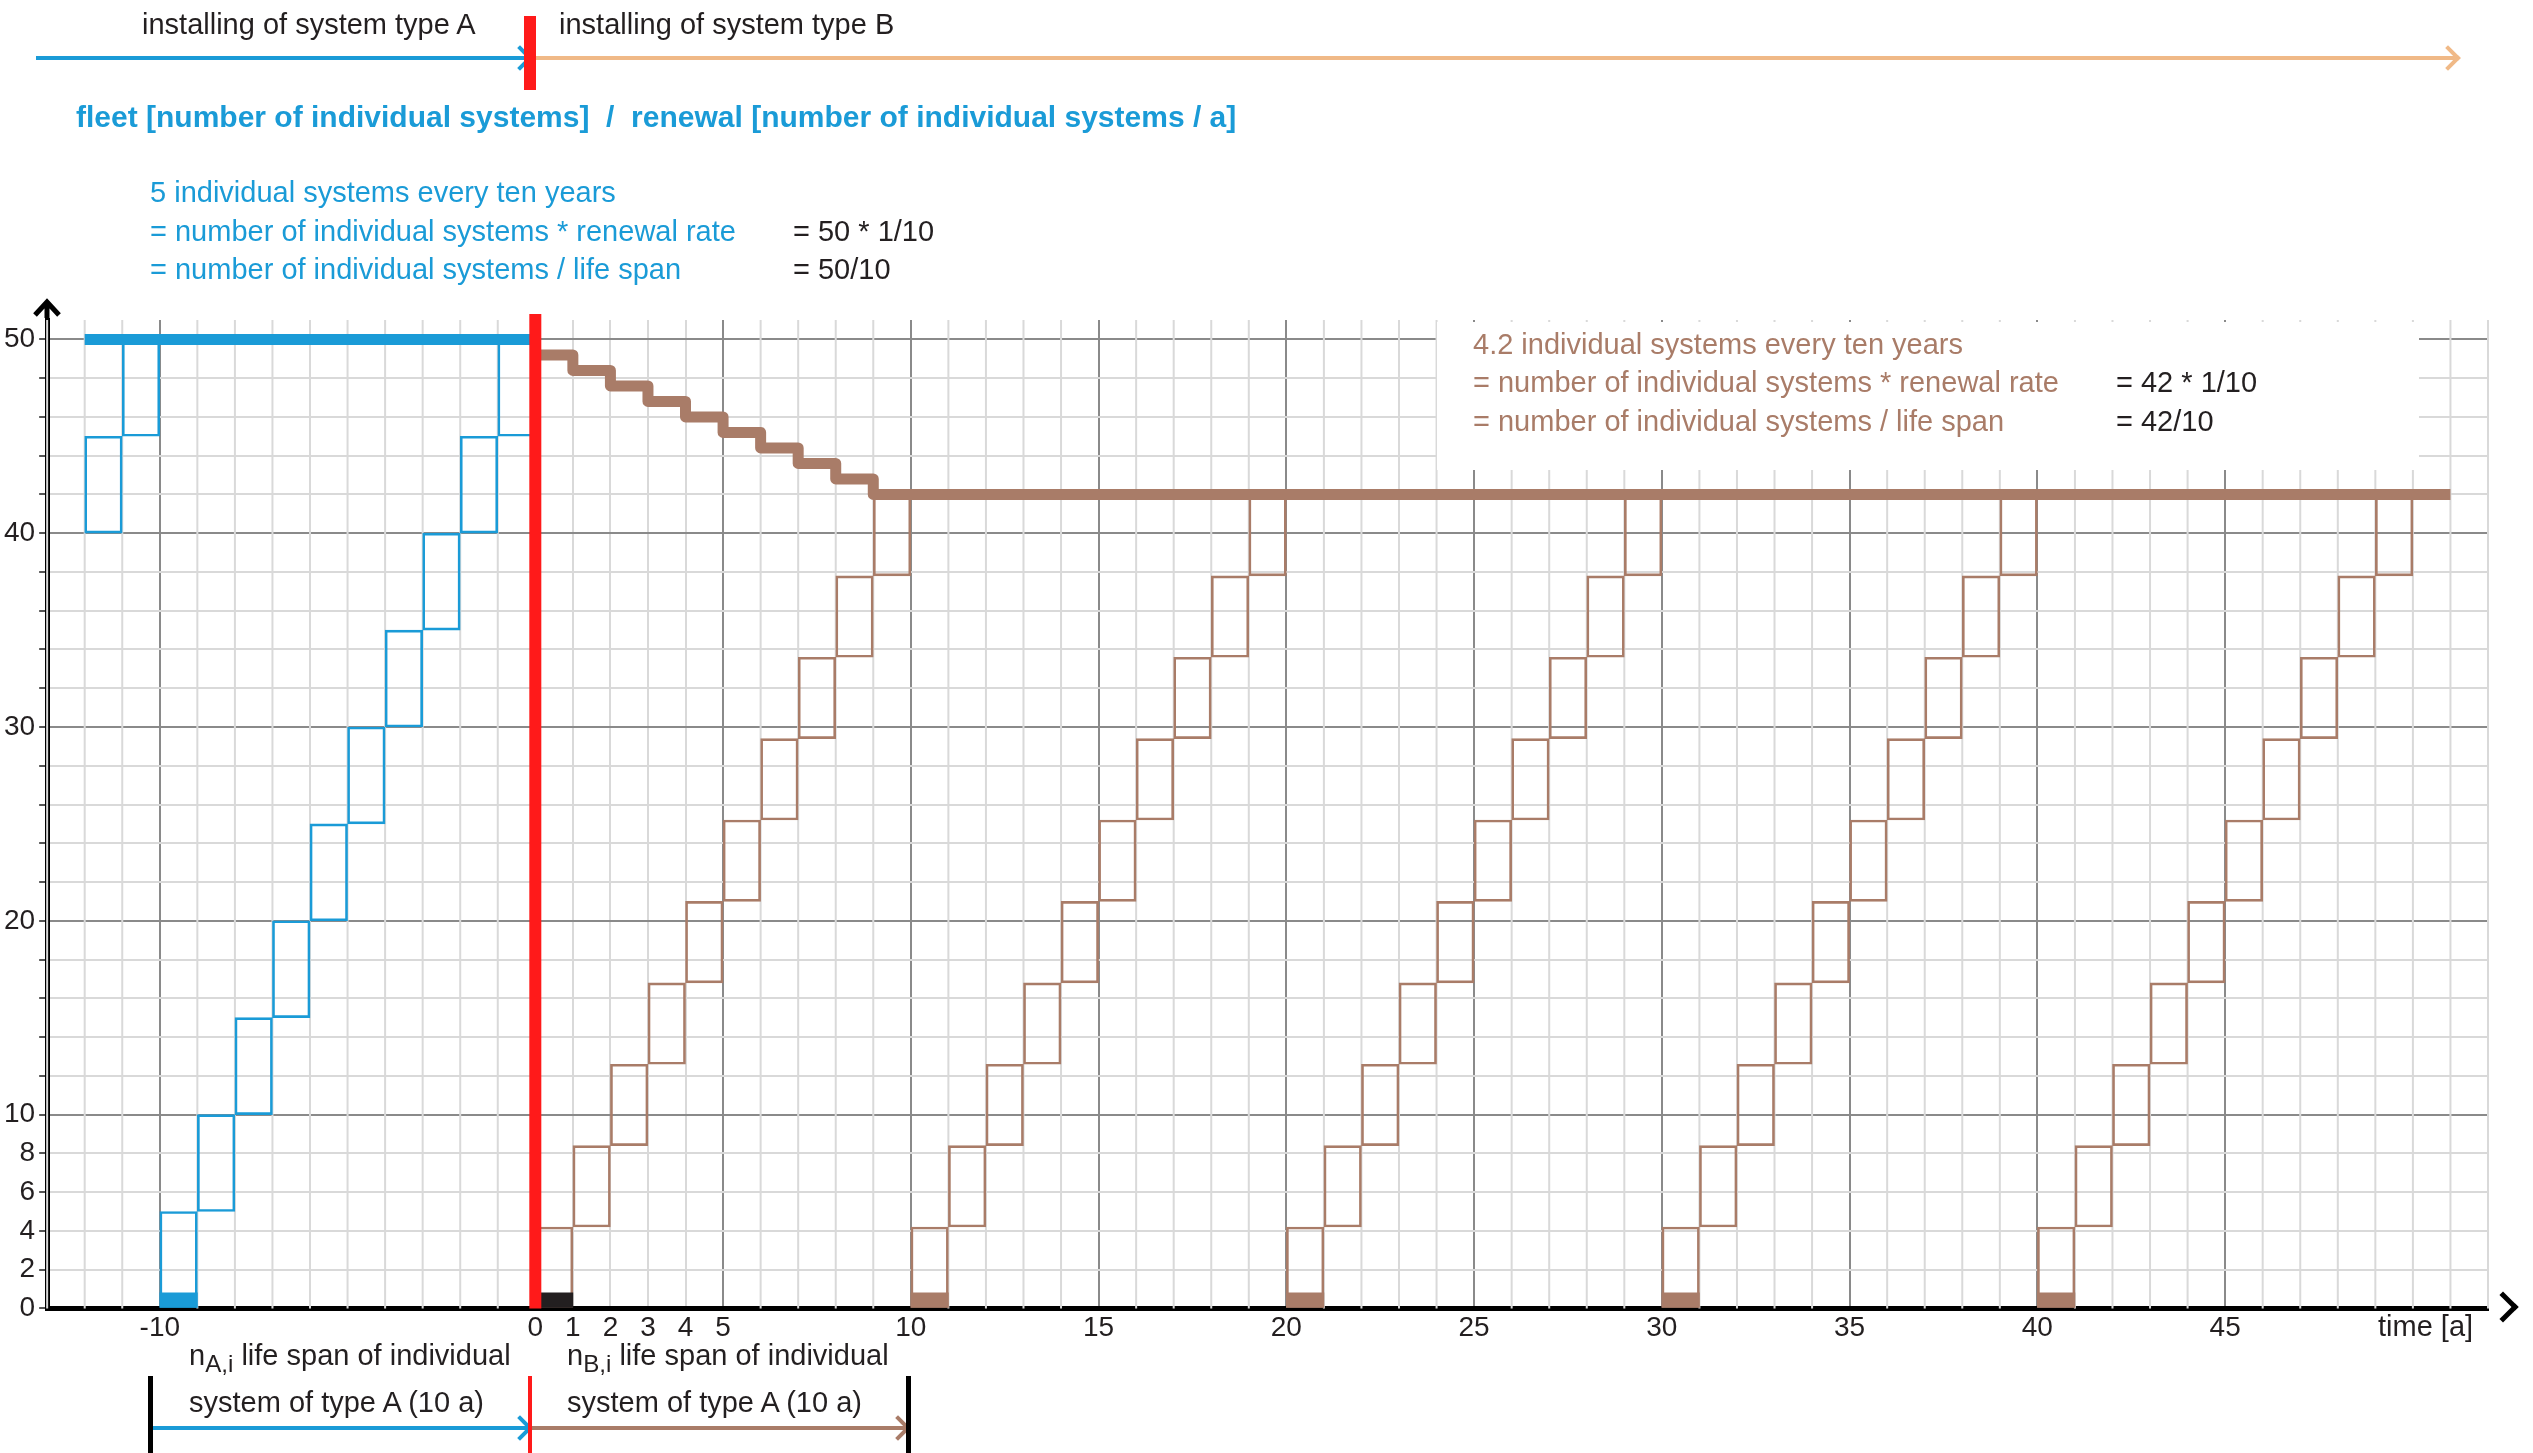 The height and width of the screenshot is (1453, 2533). Describe the element at coordinates (656, 117) in the screenshot. I see `text: fleet [number of individual systems] / renewal [number of individual systems / a]` at that location.